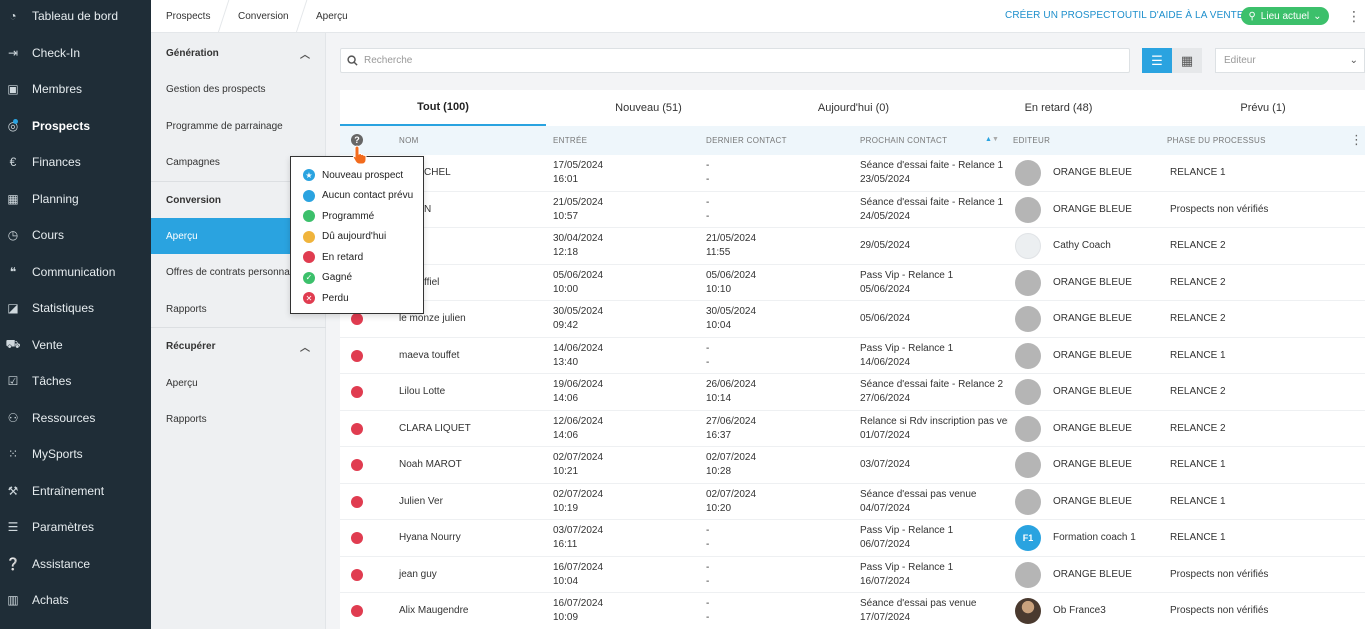  I want to click on sort-ascending-icon: ▲▼, so click(992, 139).